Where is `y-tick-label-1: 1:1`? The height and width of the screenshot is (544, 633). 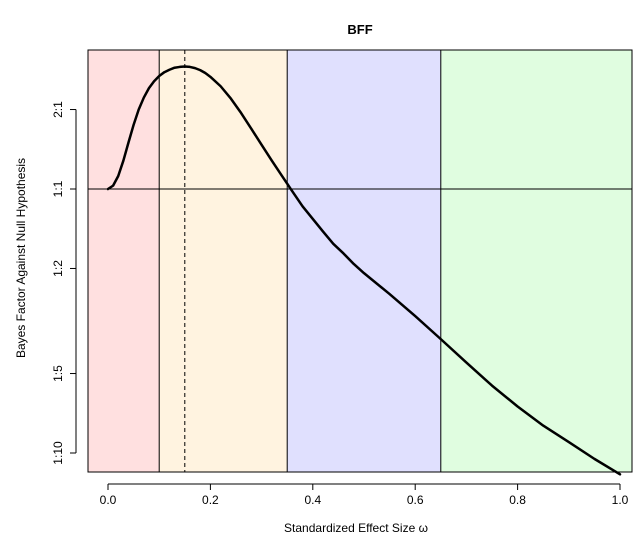
y-tick-label-1: 1:1 is located at coordinates (58, 188).